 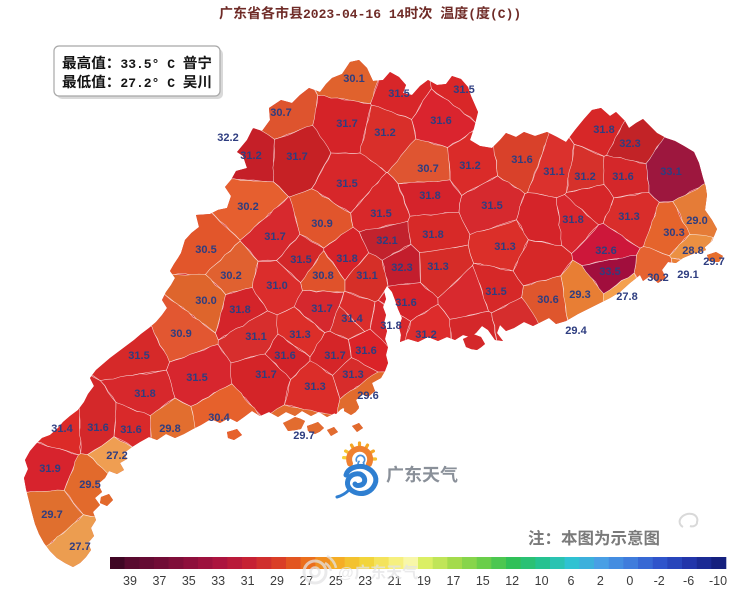 I want to click on svg-text: 27.7, so click(x=79, y=547).